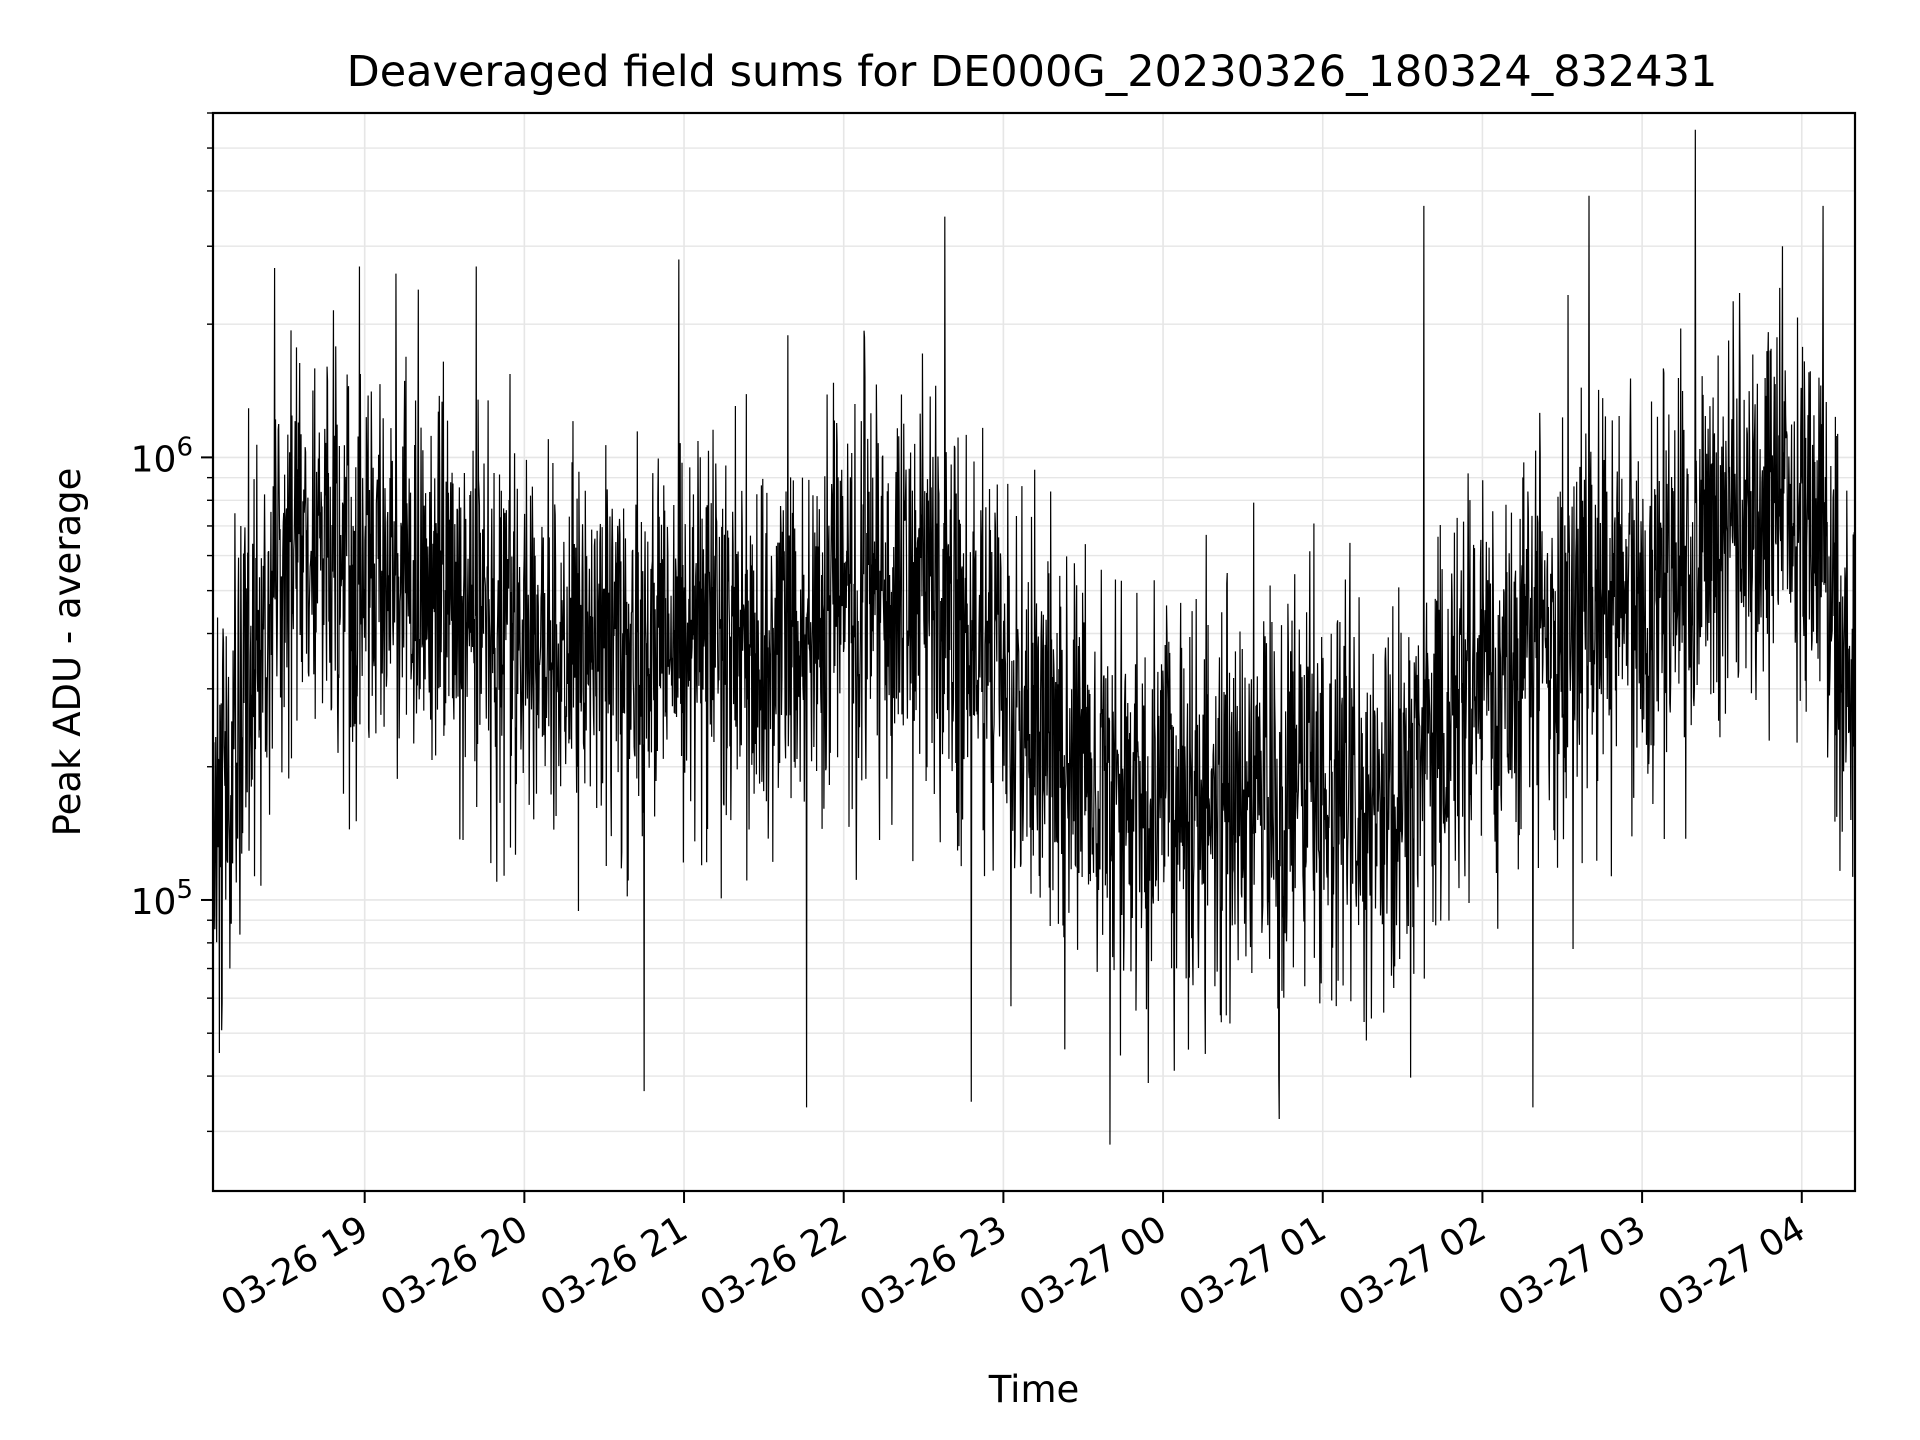  What do you see at coordinates (67, 652) in the screenshot?
I see `y-axis-label: Peak ADU - average` at bounding box center [67, 652].